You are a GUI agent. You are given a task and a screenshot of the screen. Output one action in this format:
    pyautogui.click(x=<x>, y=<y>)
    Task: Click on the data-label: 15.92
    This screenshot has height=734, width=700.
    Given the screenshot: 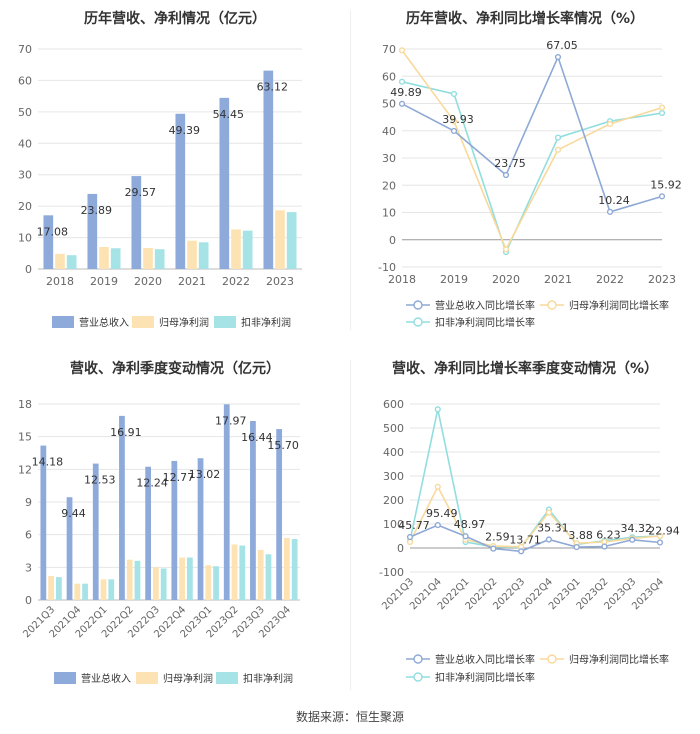 What is the action you would take?
    pyautogui.click(x=666, y=184)
    